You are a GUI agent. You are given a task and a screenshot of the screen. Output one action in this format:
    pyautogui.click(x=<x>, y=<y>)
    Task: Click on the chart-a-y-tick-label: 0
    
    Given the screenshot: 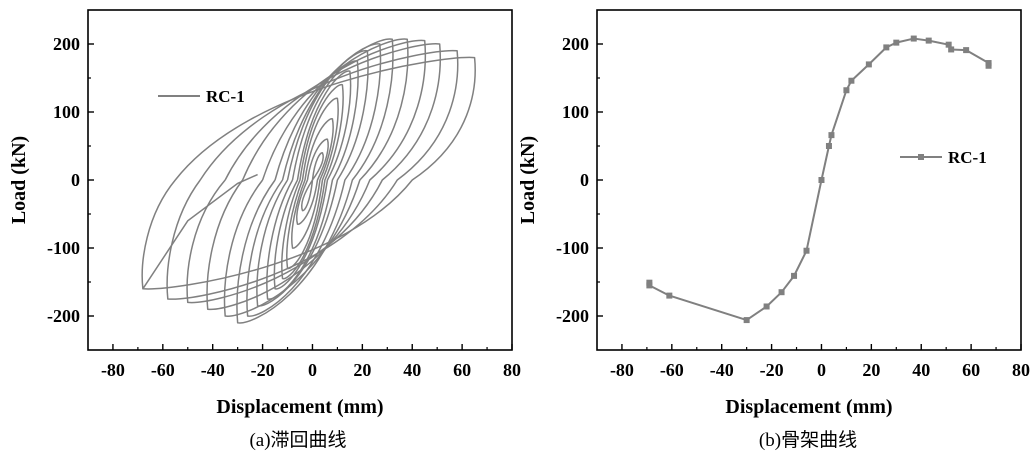 What is the action you would take?
    pyautogui.click(x=75, y=180)
    